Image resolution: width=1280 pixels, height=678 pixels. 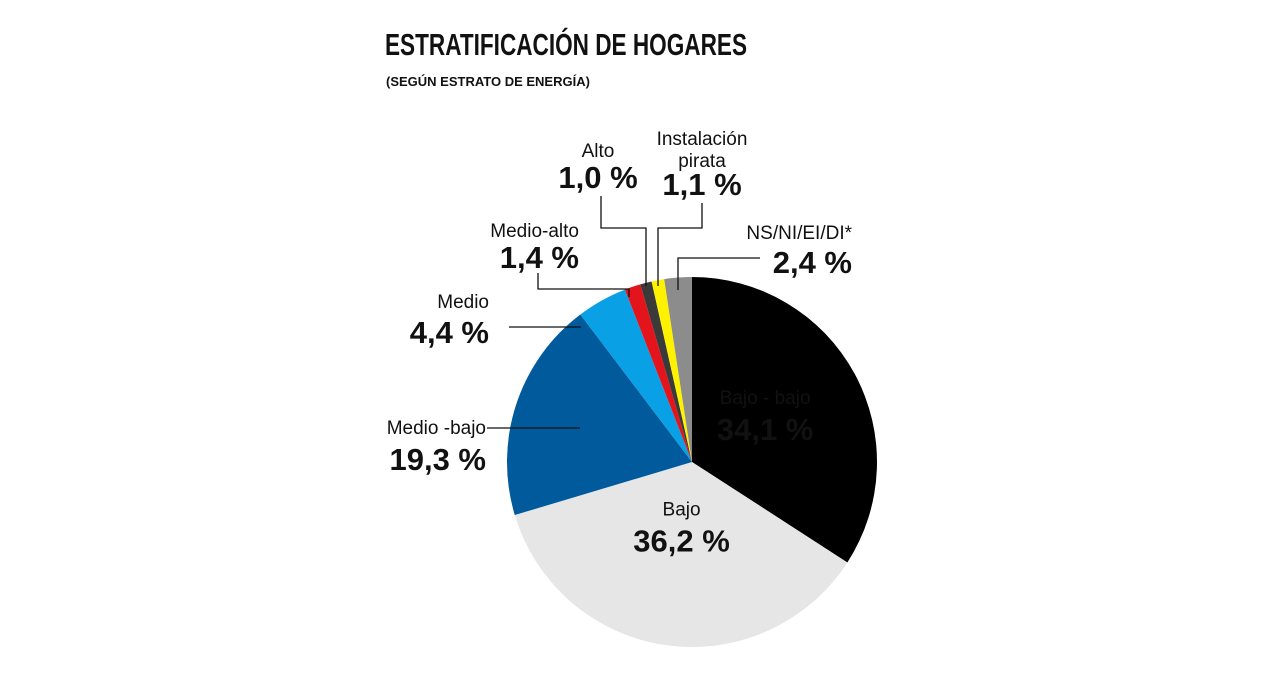 I want to click on pie-slice-instalaci-n-pirata, so click(x=671, y=370).